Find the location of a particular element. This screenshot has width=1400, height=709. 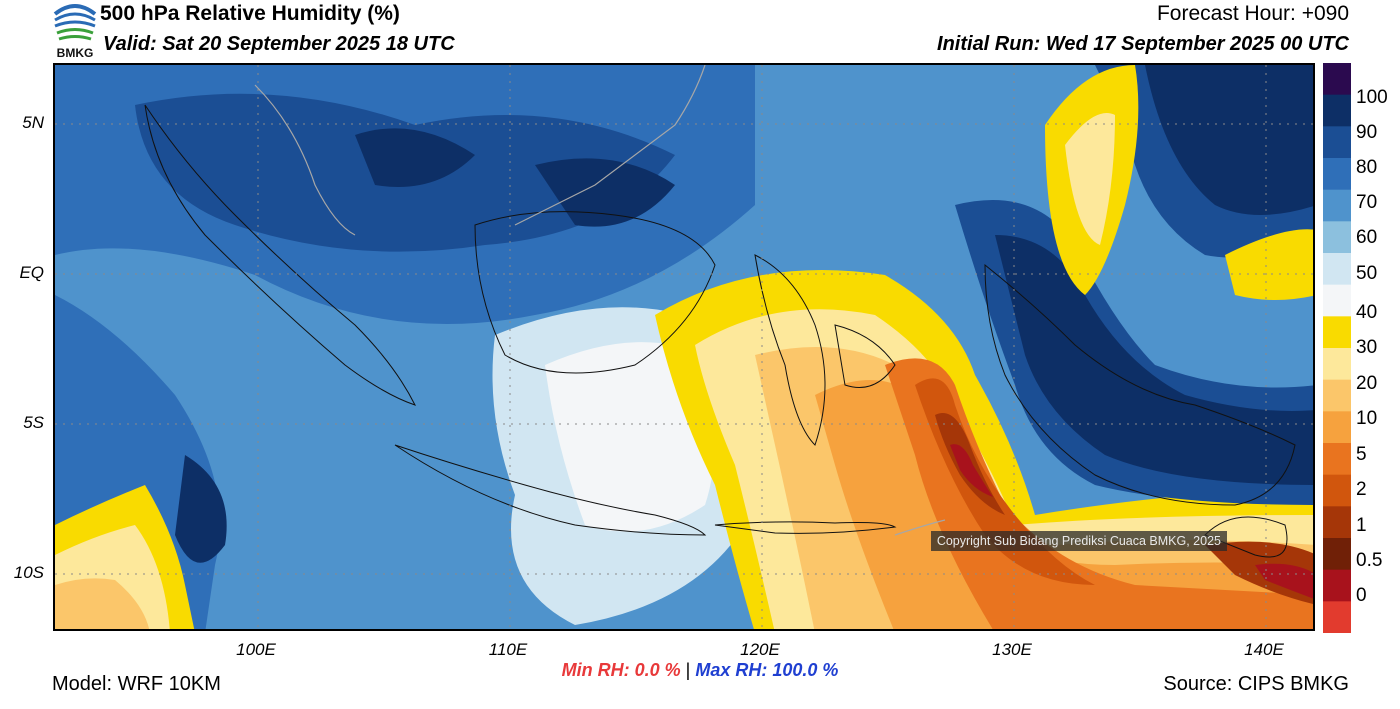

colorbar-label: 1 is located at coordinates (1361, 525).